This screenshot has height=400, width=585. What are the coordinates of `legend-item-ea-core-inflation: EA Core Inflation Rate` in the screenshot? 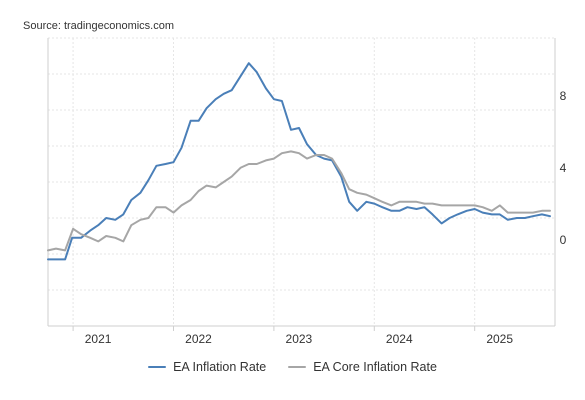 It's located at (362, 367).